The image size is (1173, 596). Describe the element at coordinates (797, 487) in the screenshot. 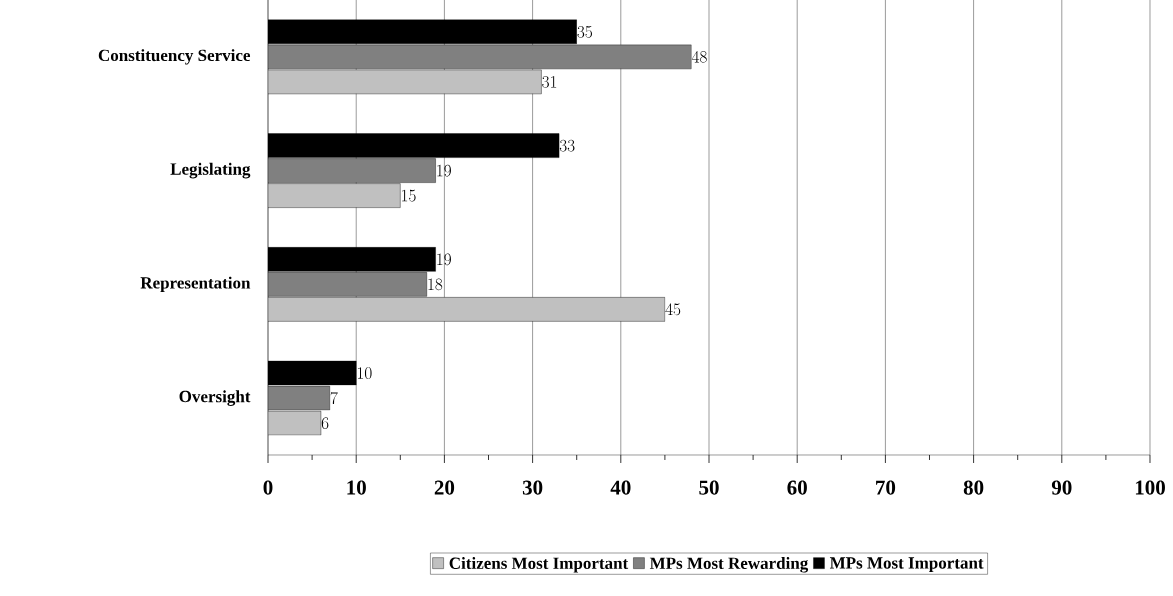

I see `x-tick-label: 60` at that location.